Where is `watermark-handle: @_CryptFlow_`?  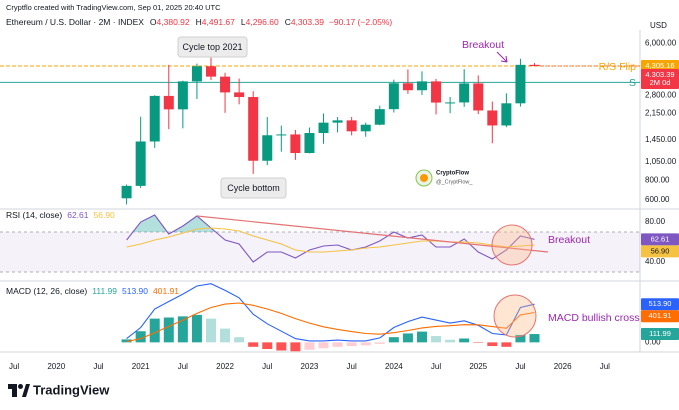
watermark-handle: @_CryptFlow_ is located at coordinates (454, 182).